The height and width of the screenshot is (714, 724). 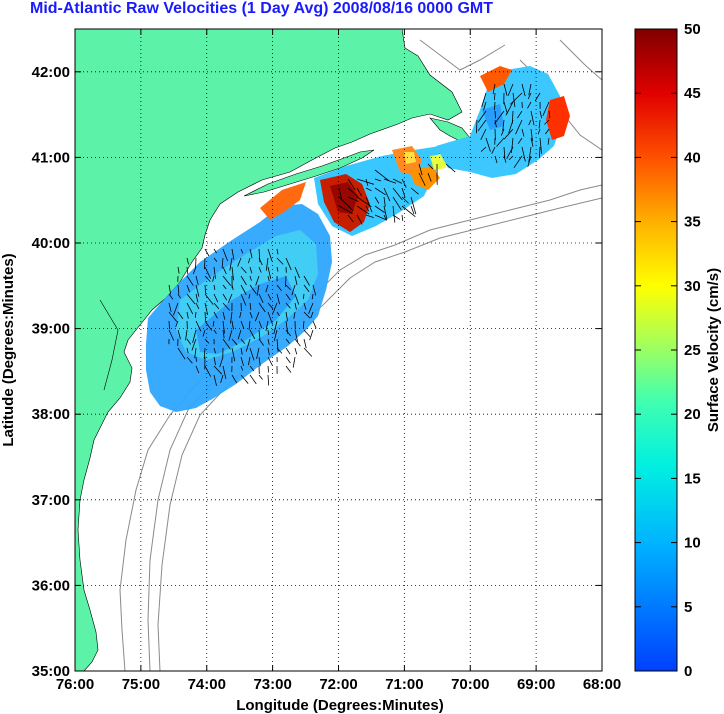 I want to click on colorbar-tick-label: 50, so click(x=692, y=29).